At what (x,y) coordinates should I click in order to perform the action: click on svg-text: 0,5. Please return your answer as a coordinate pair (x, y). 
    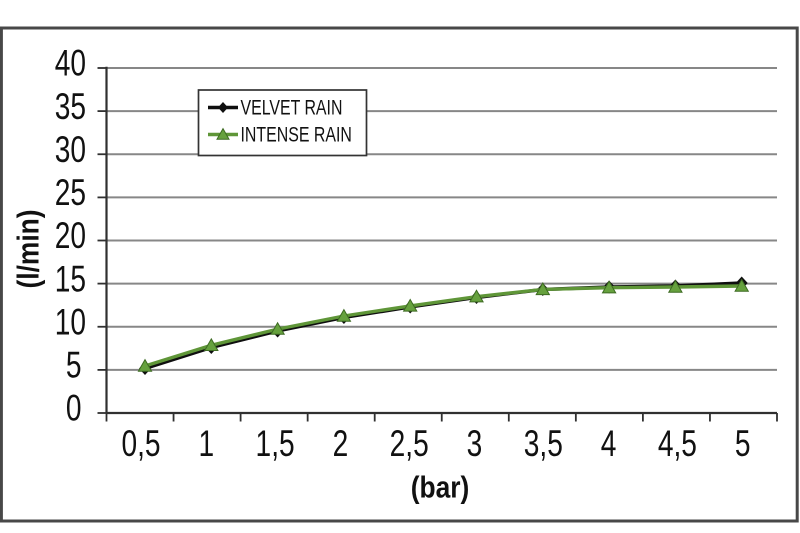
    Looking at the image, I should click on (140, 443).